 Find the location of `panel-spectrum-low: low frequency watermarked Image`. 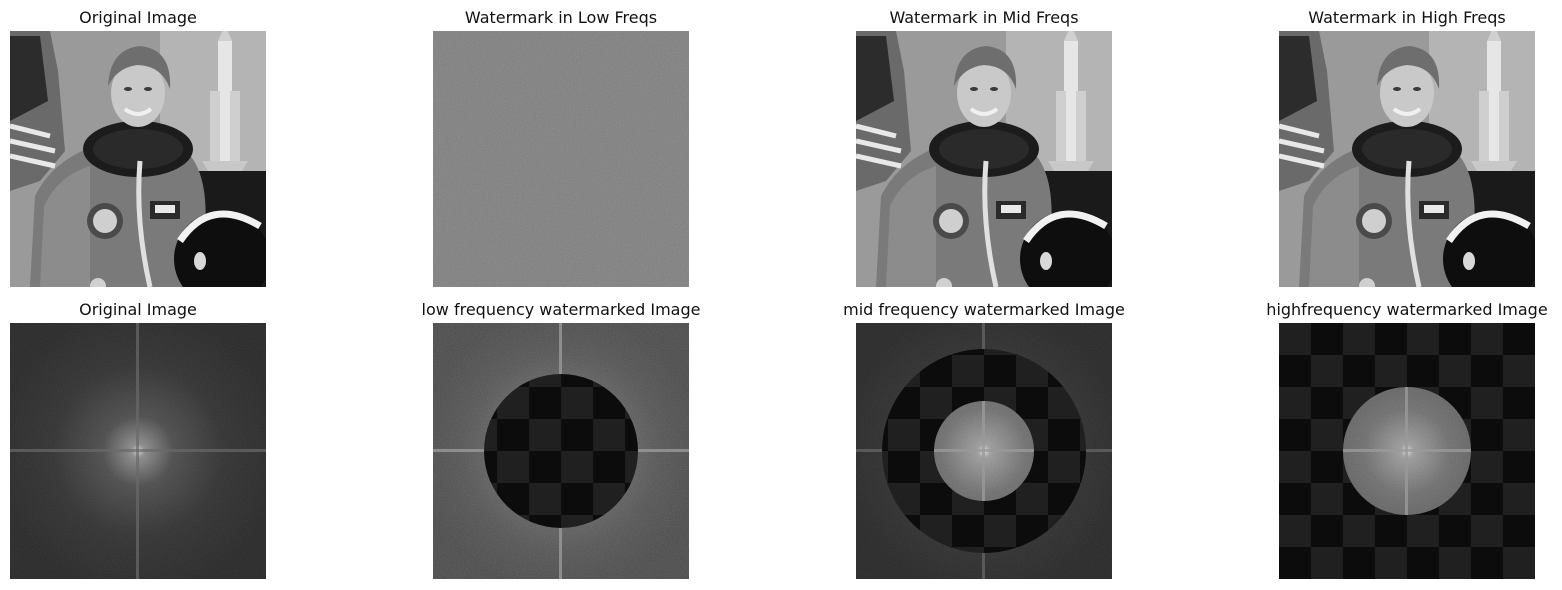

panel-spectrum-low: low frequency watermarked Image is located at coordinates (561, 440).